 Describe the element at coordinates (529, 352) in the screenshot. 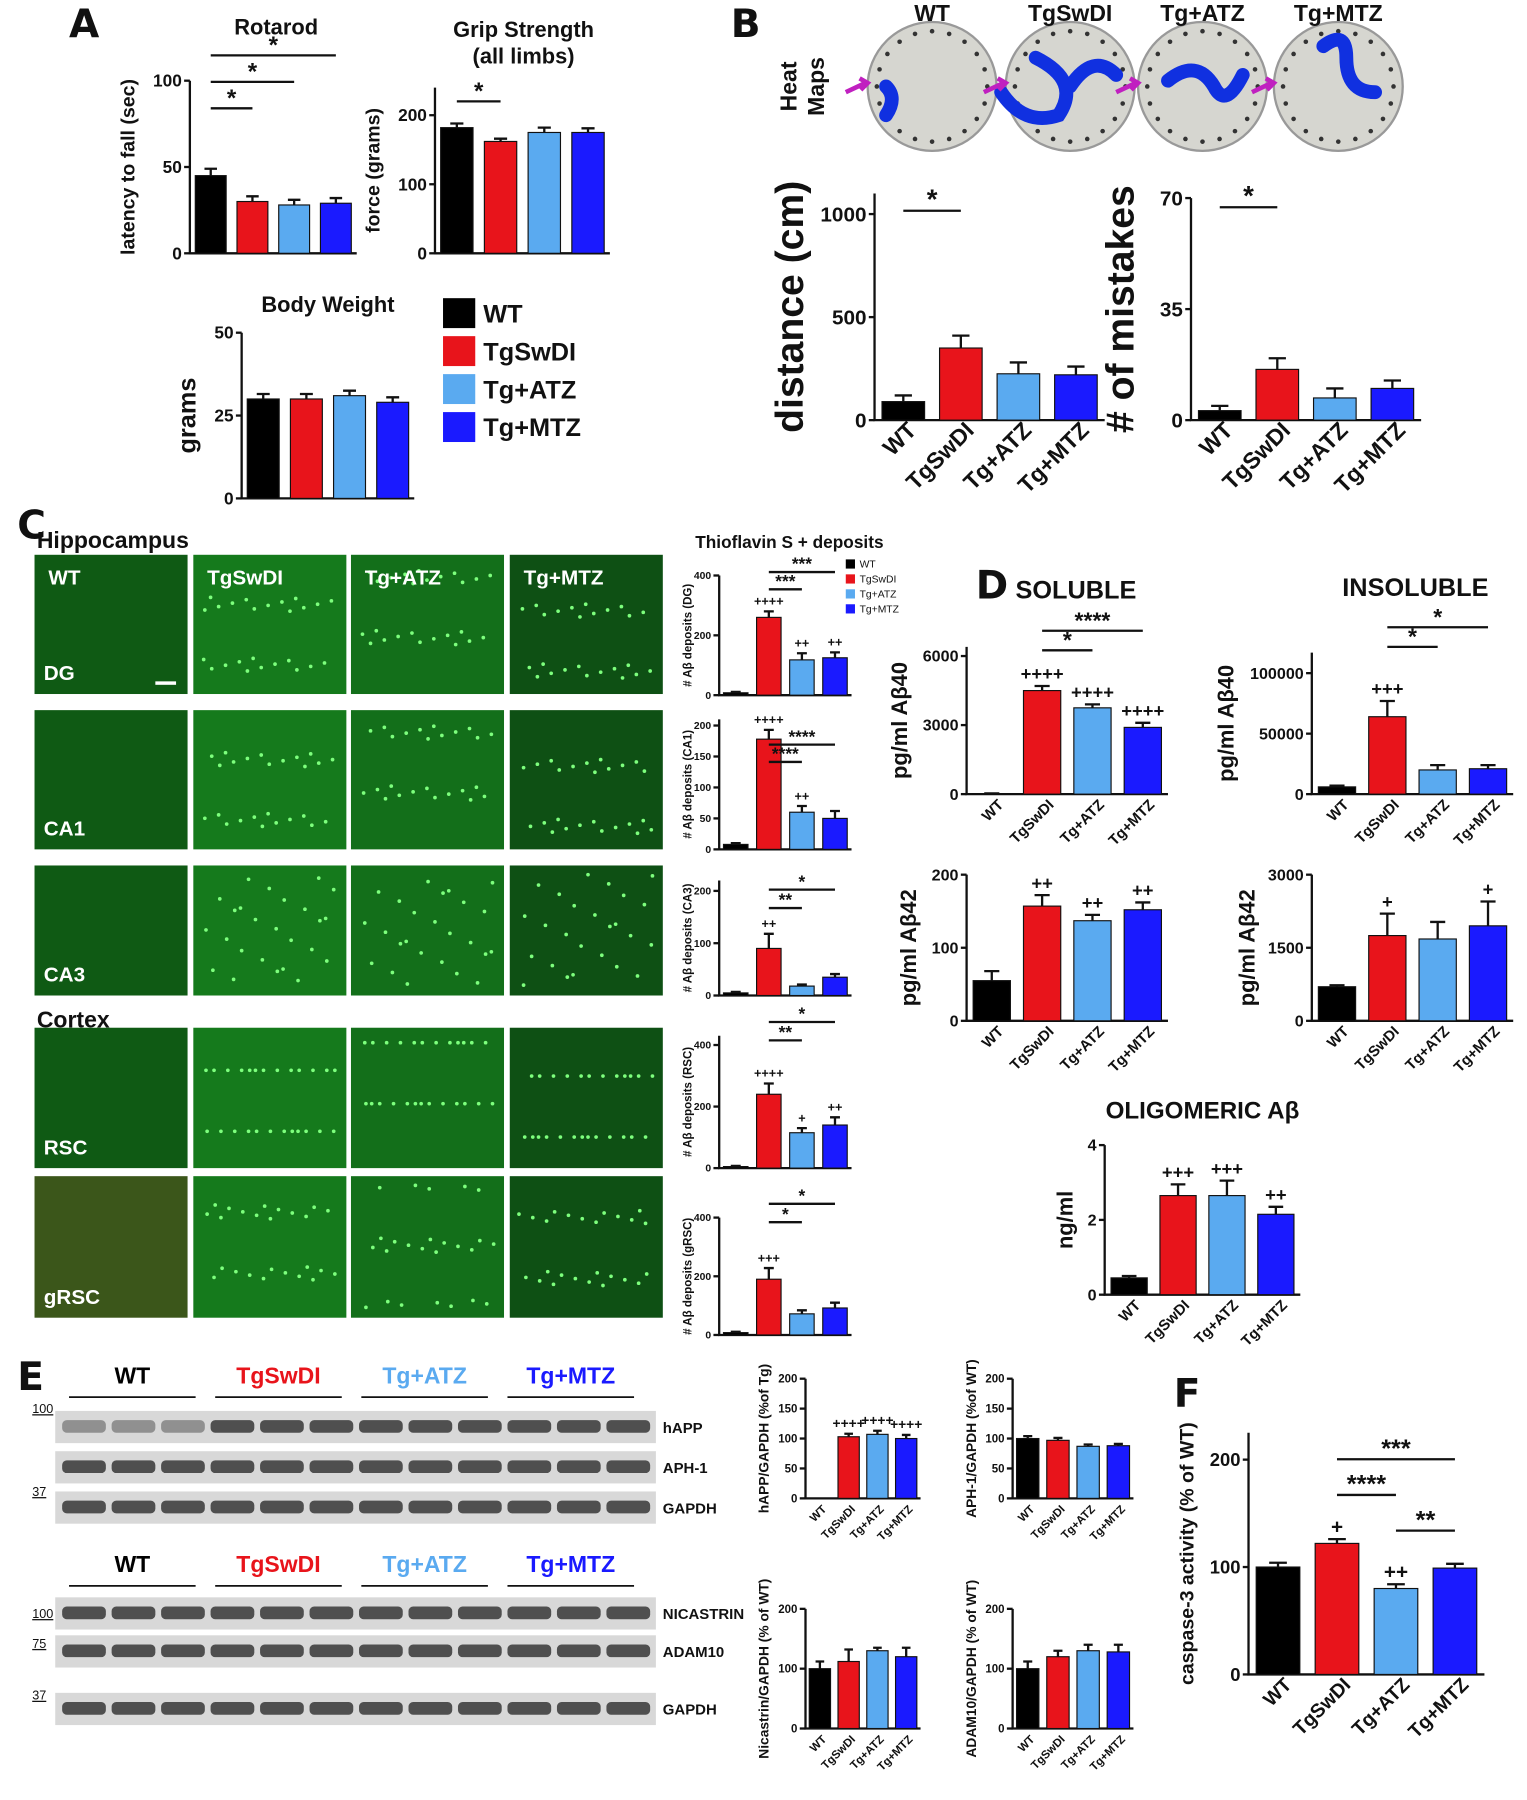

I see `legend-label: TgSwDI` at that location.